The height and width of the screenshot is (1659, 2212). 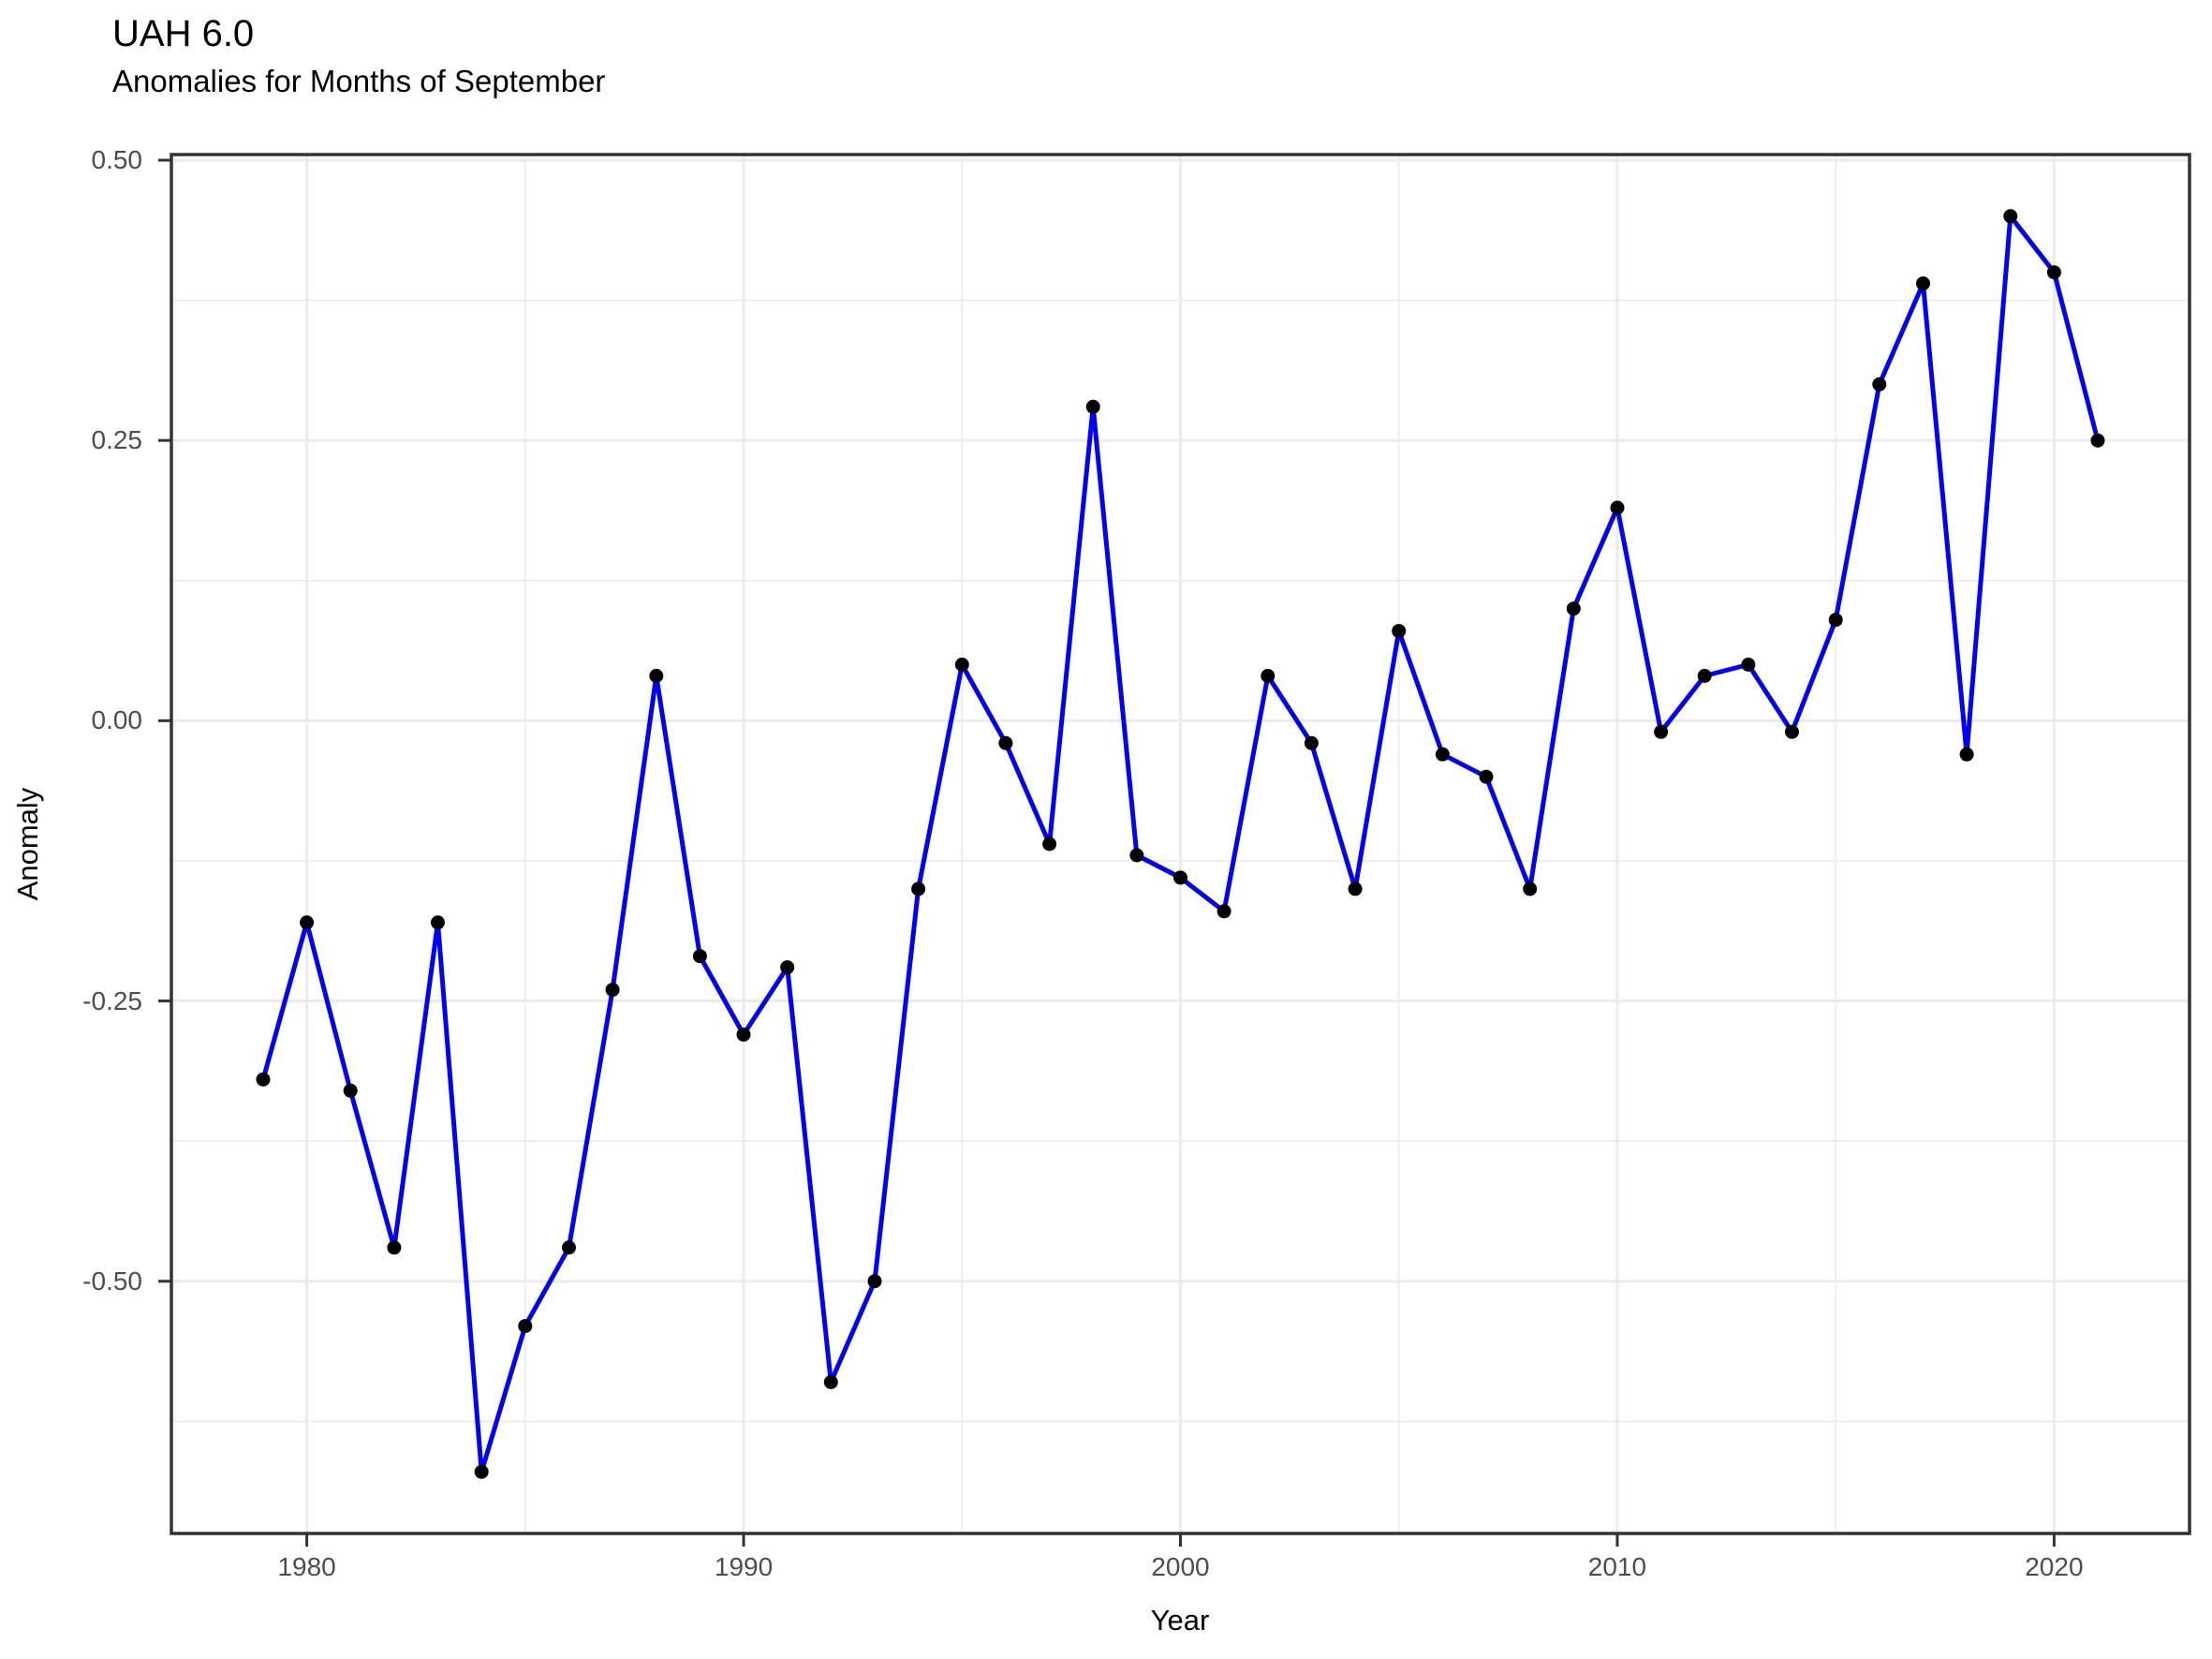 What do you see at coordinates (2054, 1567) in the screenshot?
I see `x-tick-label: 2020` at bounding box center [2054, 1567].